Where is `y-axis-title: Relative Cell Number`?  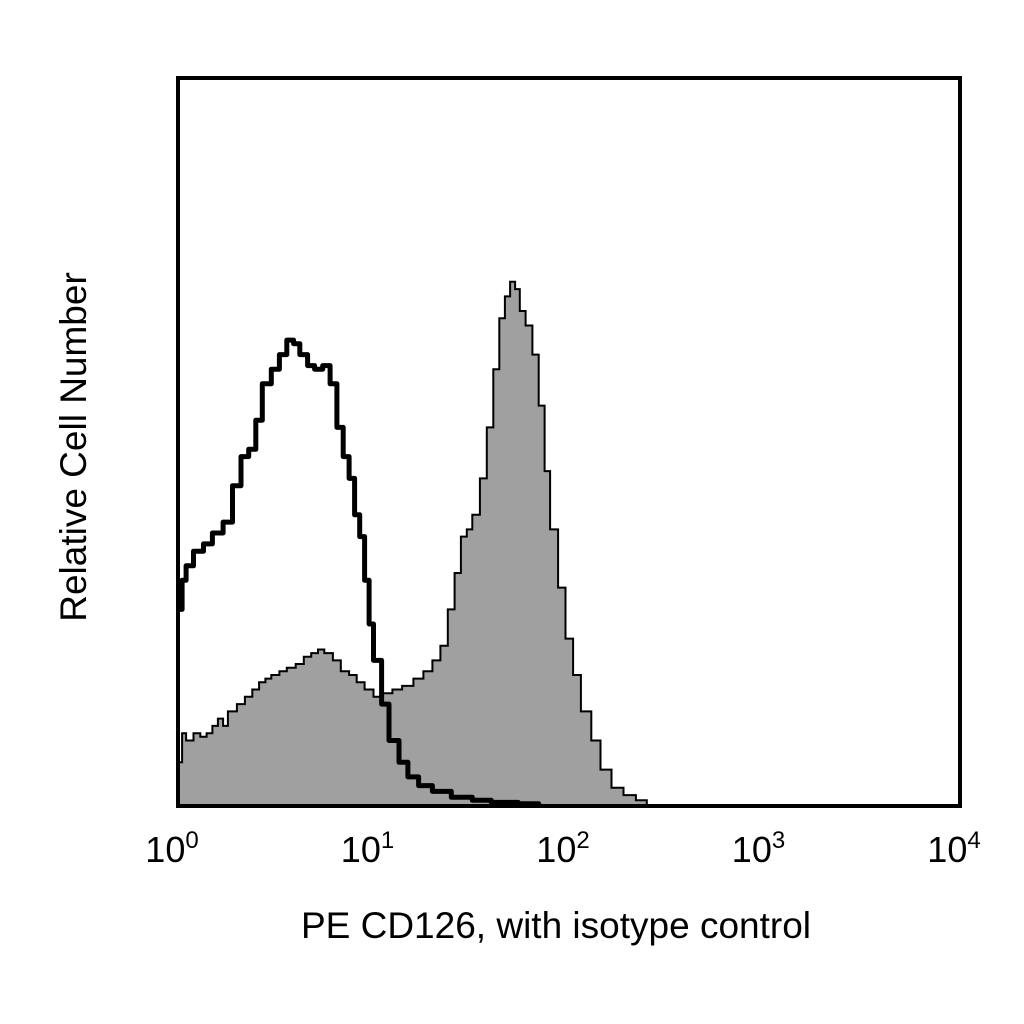
y-axis-title: Relative Cell Number is located at coordinates (73, 447).